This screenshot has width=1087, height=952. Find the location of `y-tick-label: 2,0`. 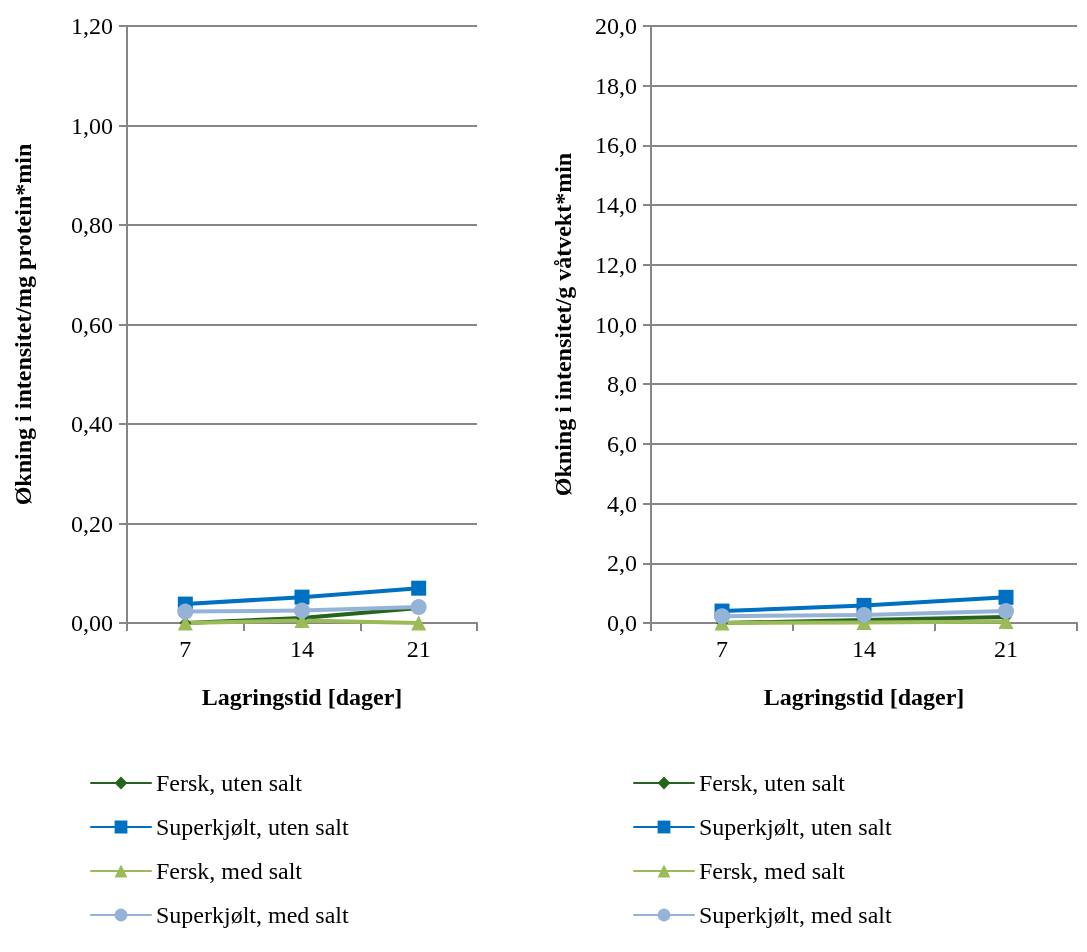

y-tick-label: 2,0 is located at coordinates (622, 563).